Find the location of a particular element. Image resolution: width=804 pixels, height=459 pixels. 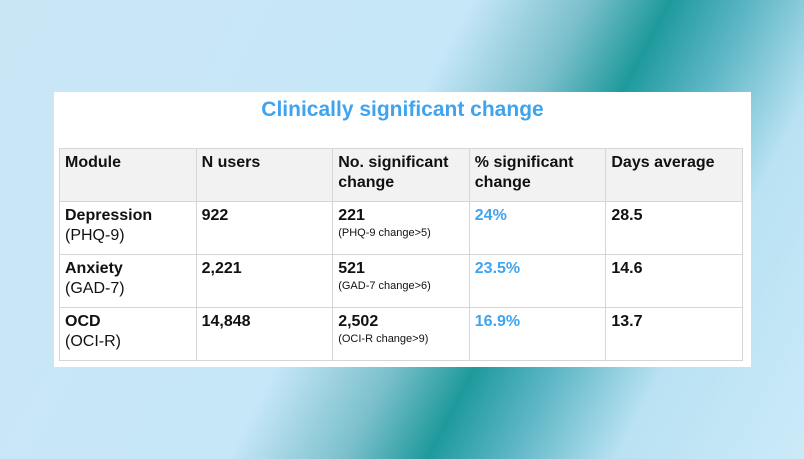

module-scale: (GAD-7) is located at coordinates (95, 288).